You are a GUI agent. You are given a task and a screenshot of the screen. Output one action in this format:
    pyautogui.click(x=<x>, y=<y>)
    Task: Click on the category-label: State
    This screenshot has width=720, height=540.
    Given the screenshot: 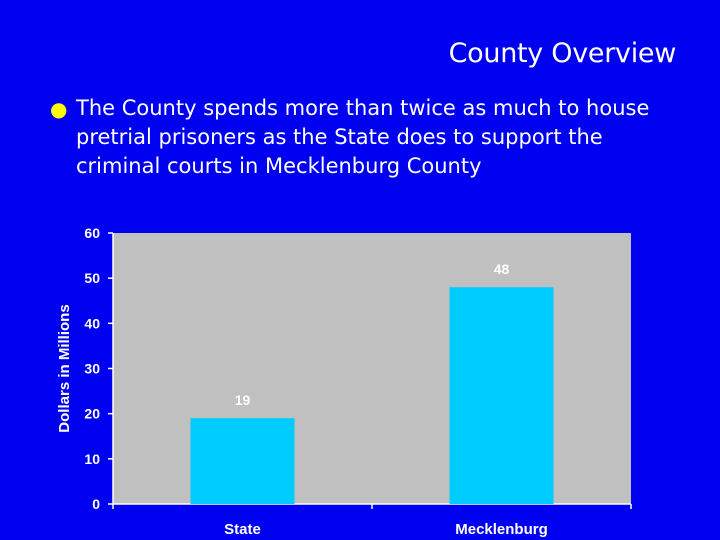 What is the action you would take?
    pyautogui.click(x=242, y=529)
    